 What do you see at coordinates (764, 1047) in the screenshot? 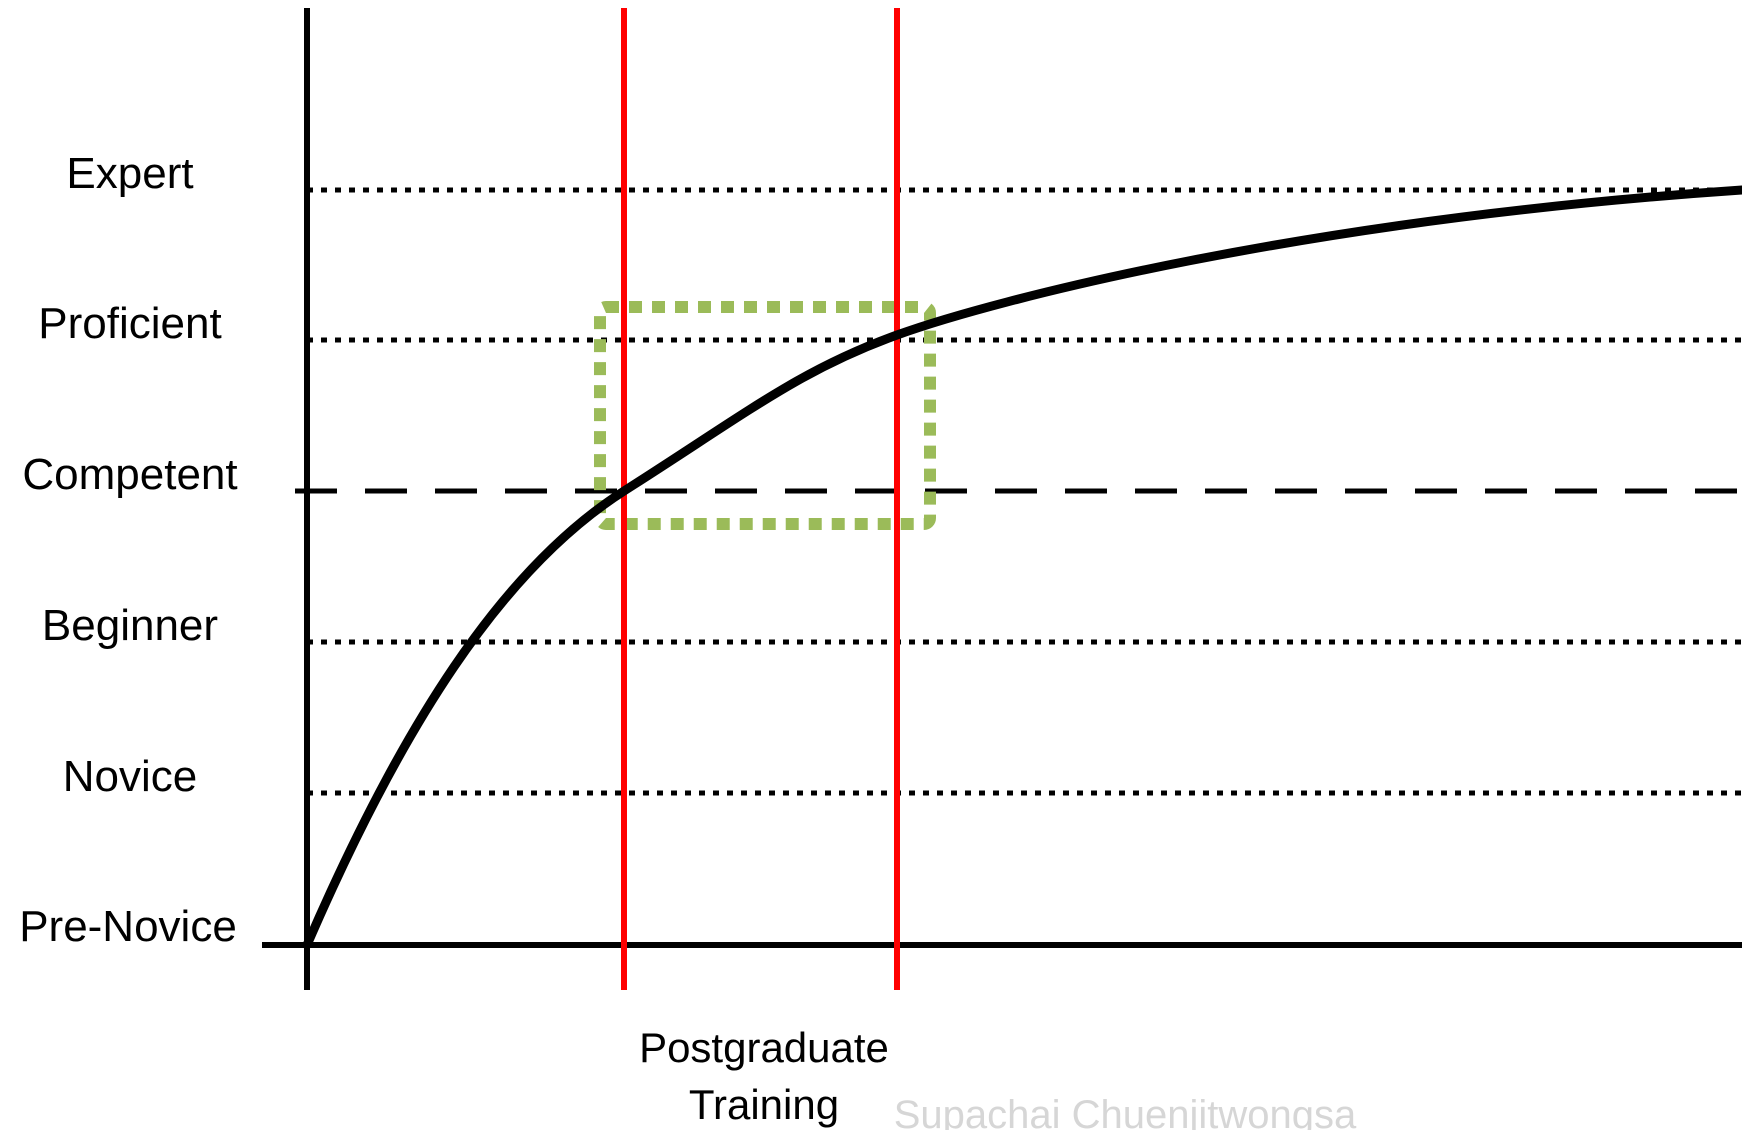
I see `x-label-line-1: Postgraduate` at bounding box center [764, 1047].